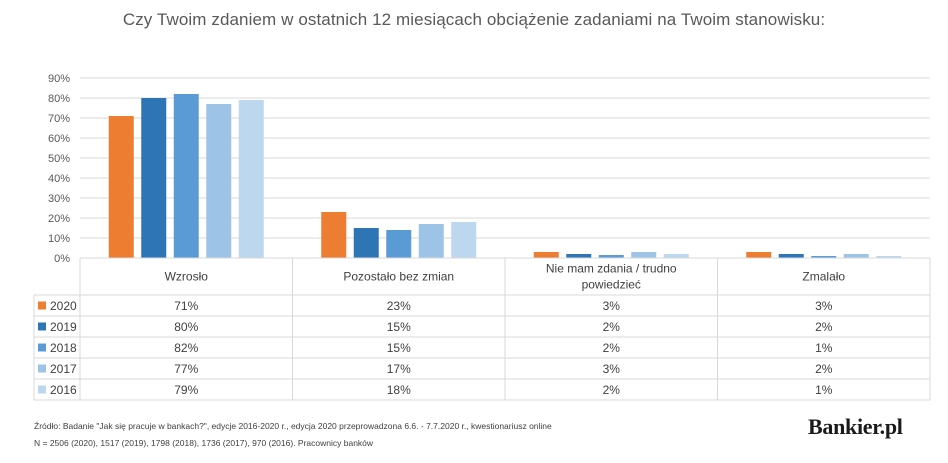  Describe the element at coordinates (42, 347) in the screenshot. I see `legend-key-2018` at that location.